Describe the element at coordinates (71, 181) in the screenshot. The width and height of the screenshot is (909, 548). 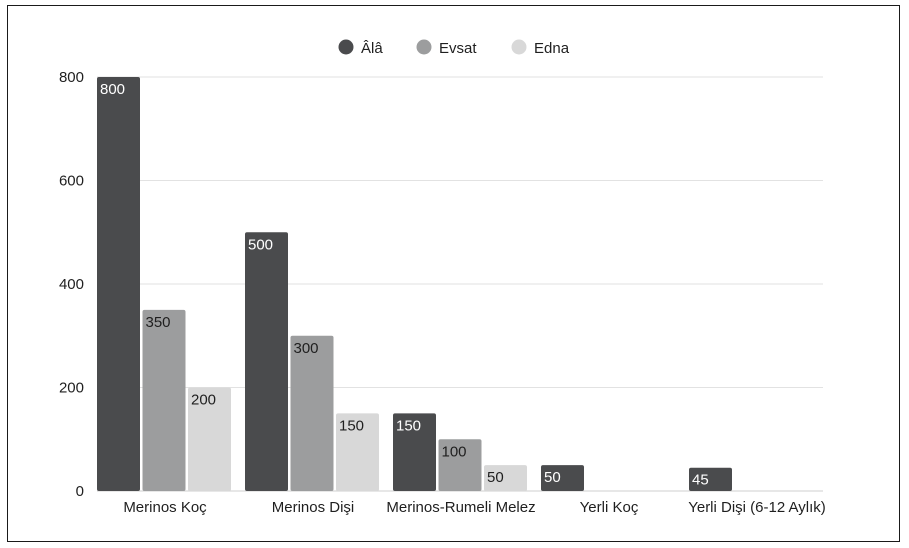
I see `y-tick-label: 600` at that location.